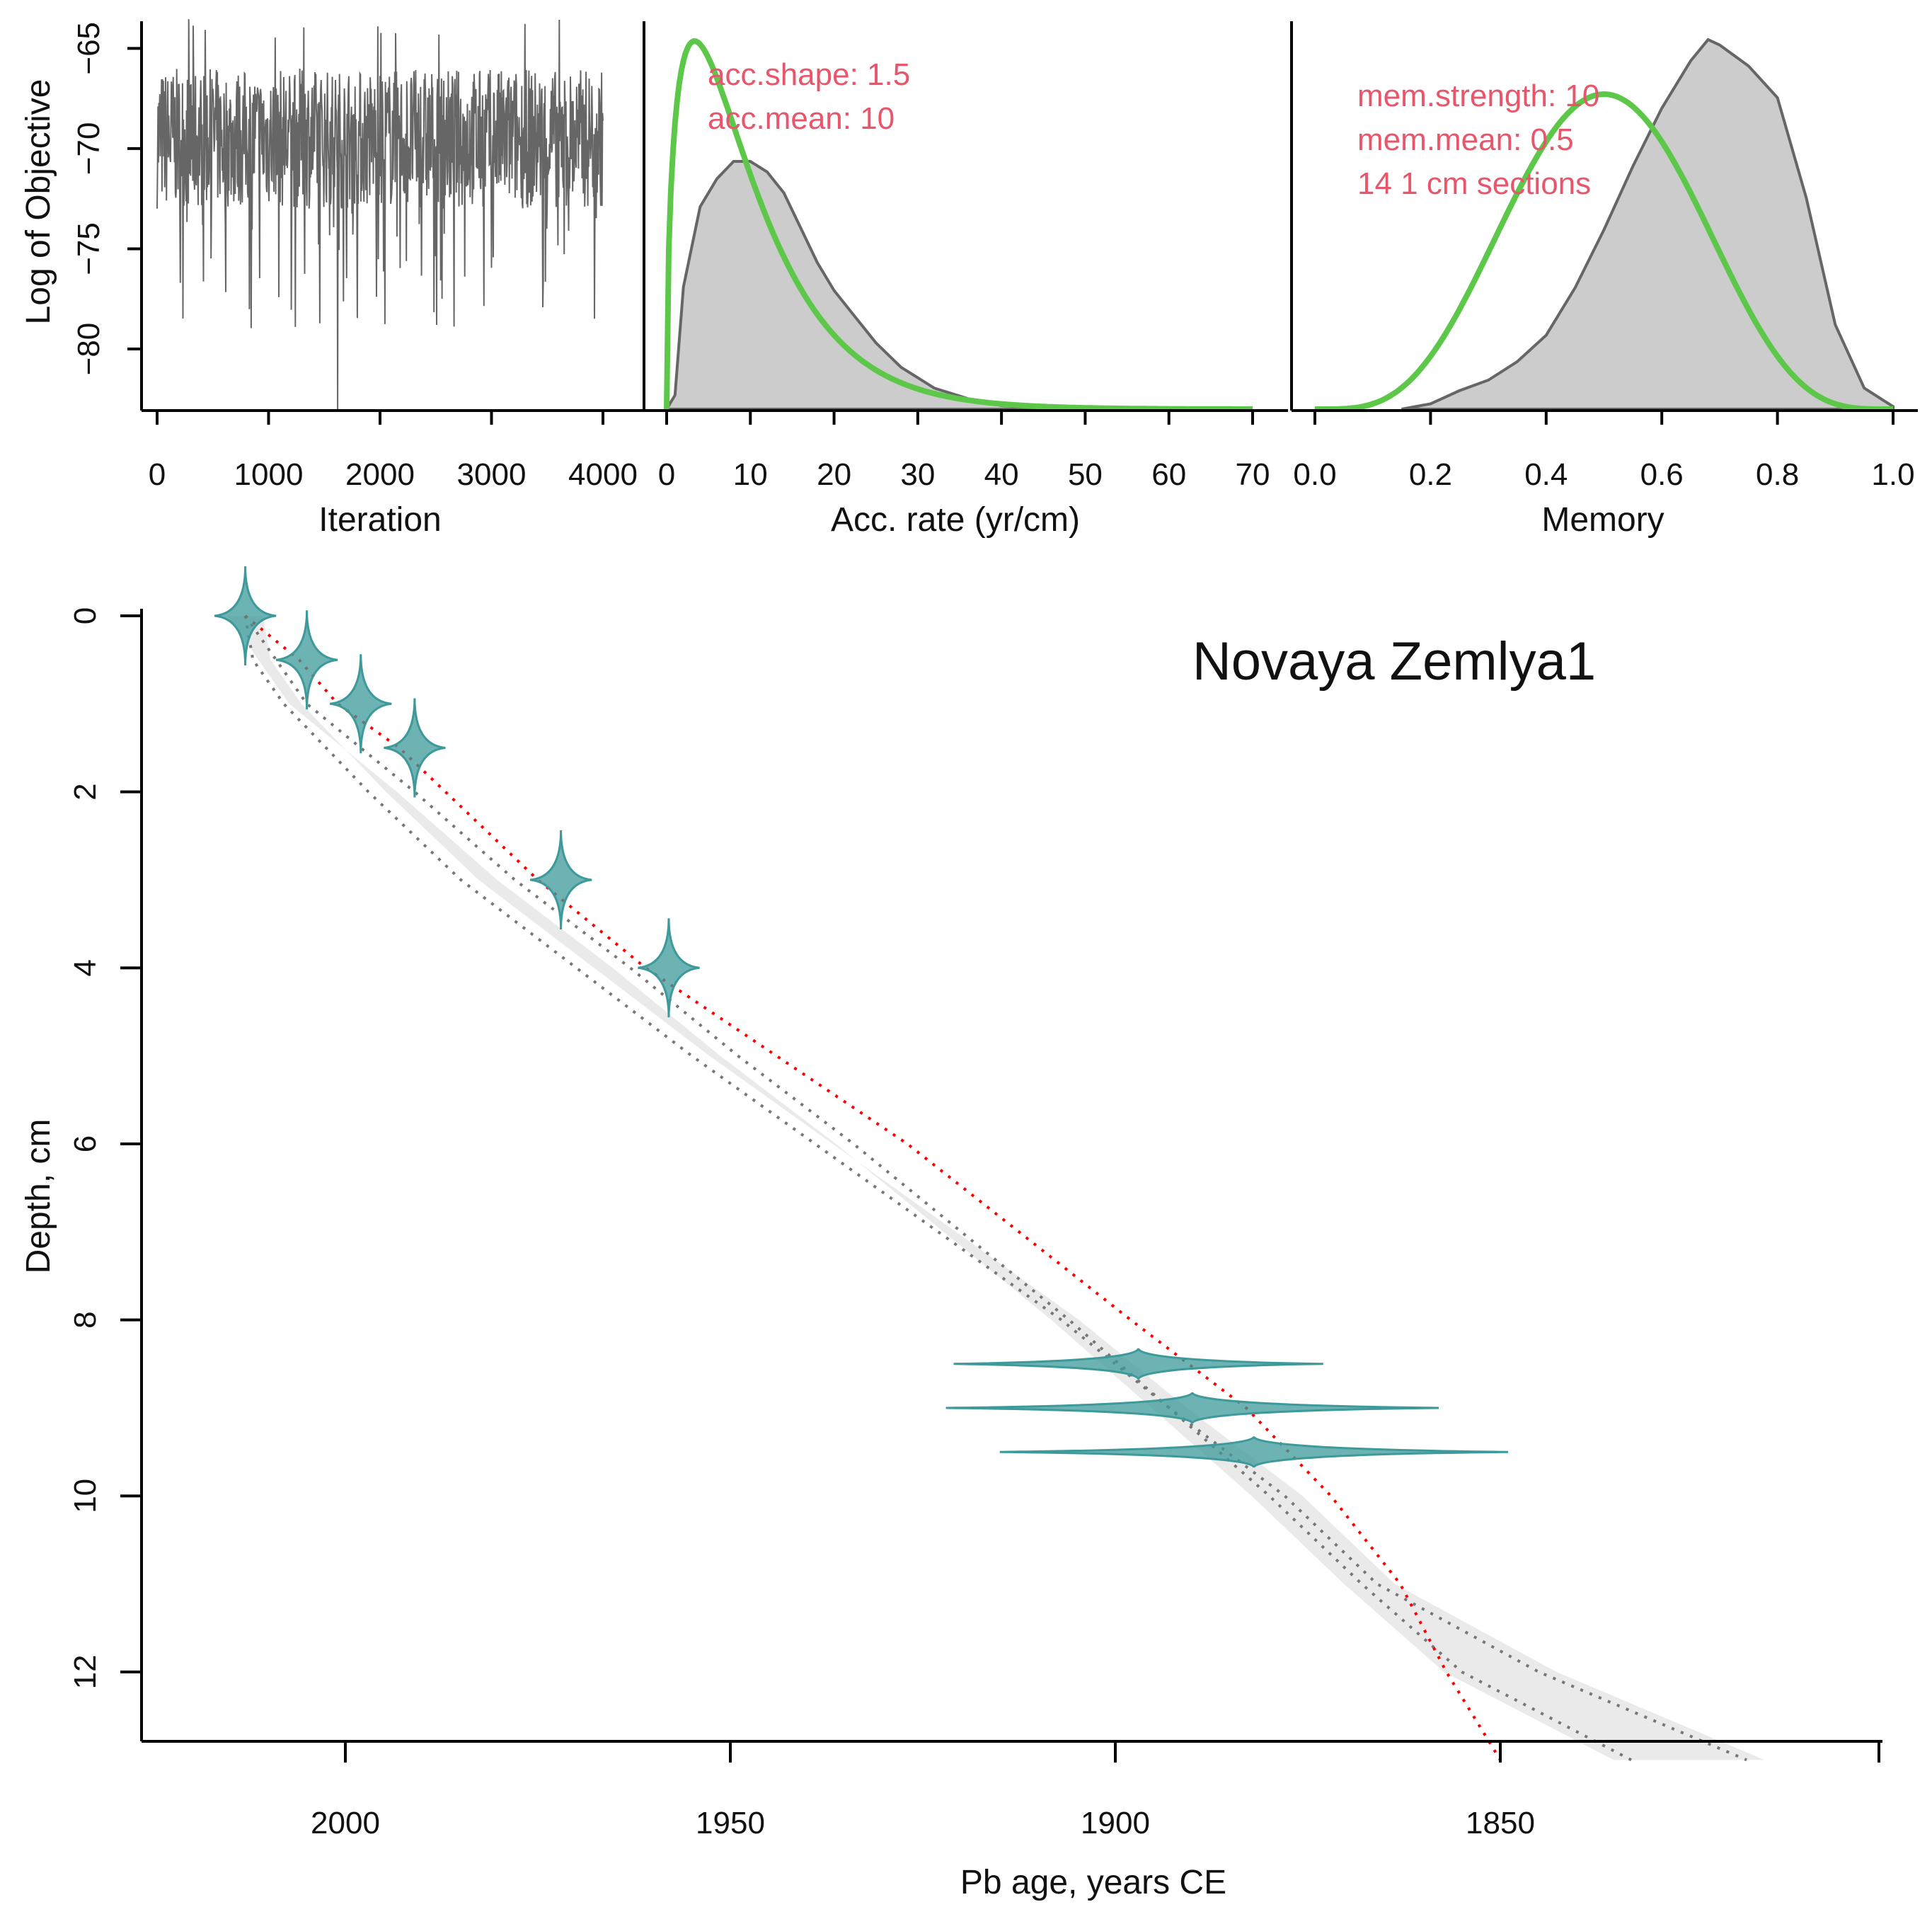 This screenshot has width=1932, height=1919. What do you see at coordinates (1778, 475) in the screenshot?
I see `memory-x-tick-label: 0.8` at bounding box center [1778, 475].